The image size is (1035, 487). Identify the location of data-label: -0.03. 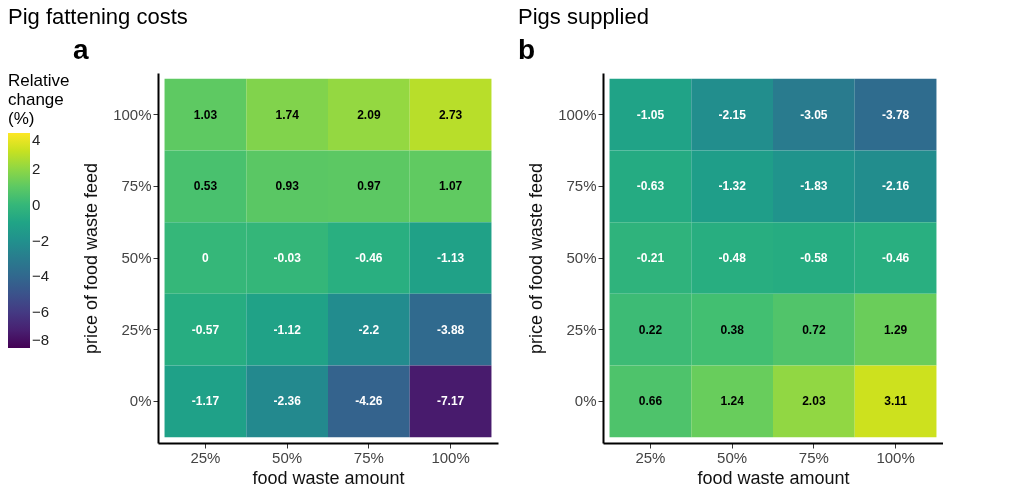
(287, 258).